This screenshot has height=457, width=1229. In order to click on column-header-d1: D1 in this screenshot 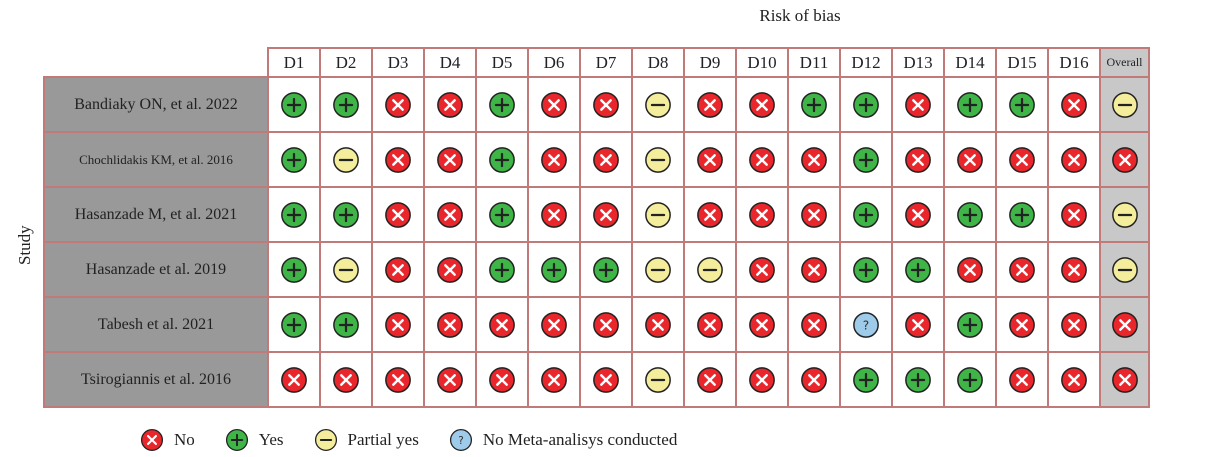, I will do `click(294, 62)`.